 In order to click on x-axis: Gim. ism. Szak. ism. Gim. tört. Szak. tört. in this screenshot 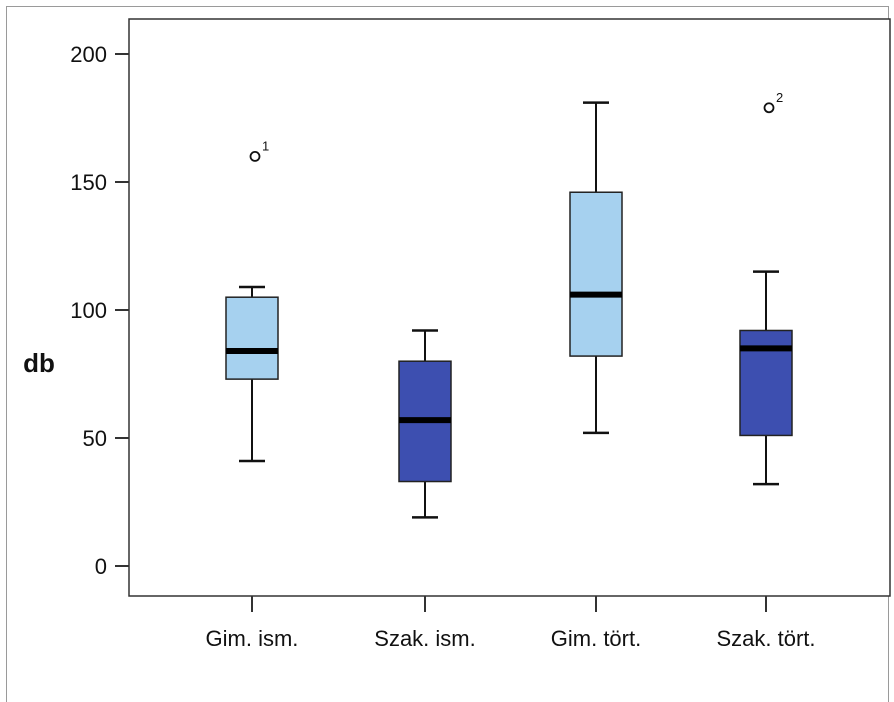, I will do `click(511, 623)`.